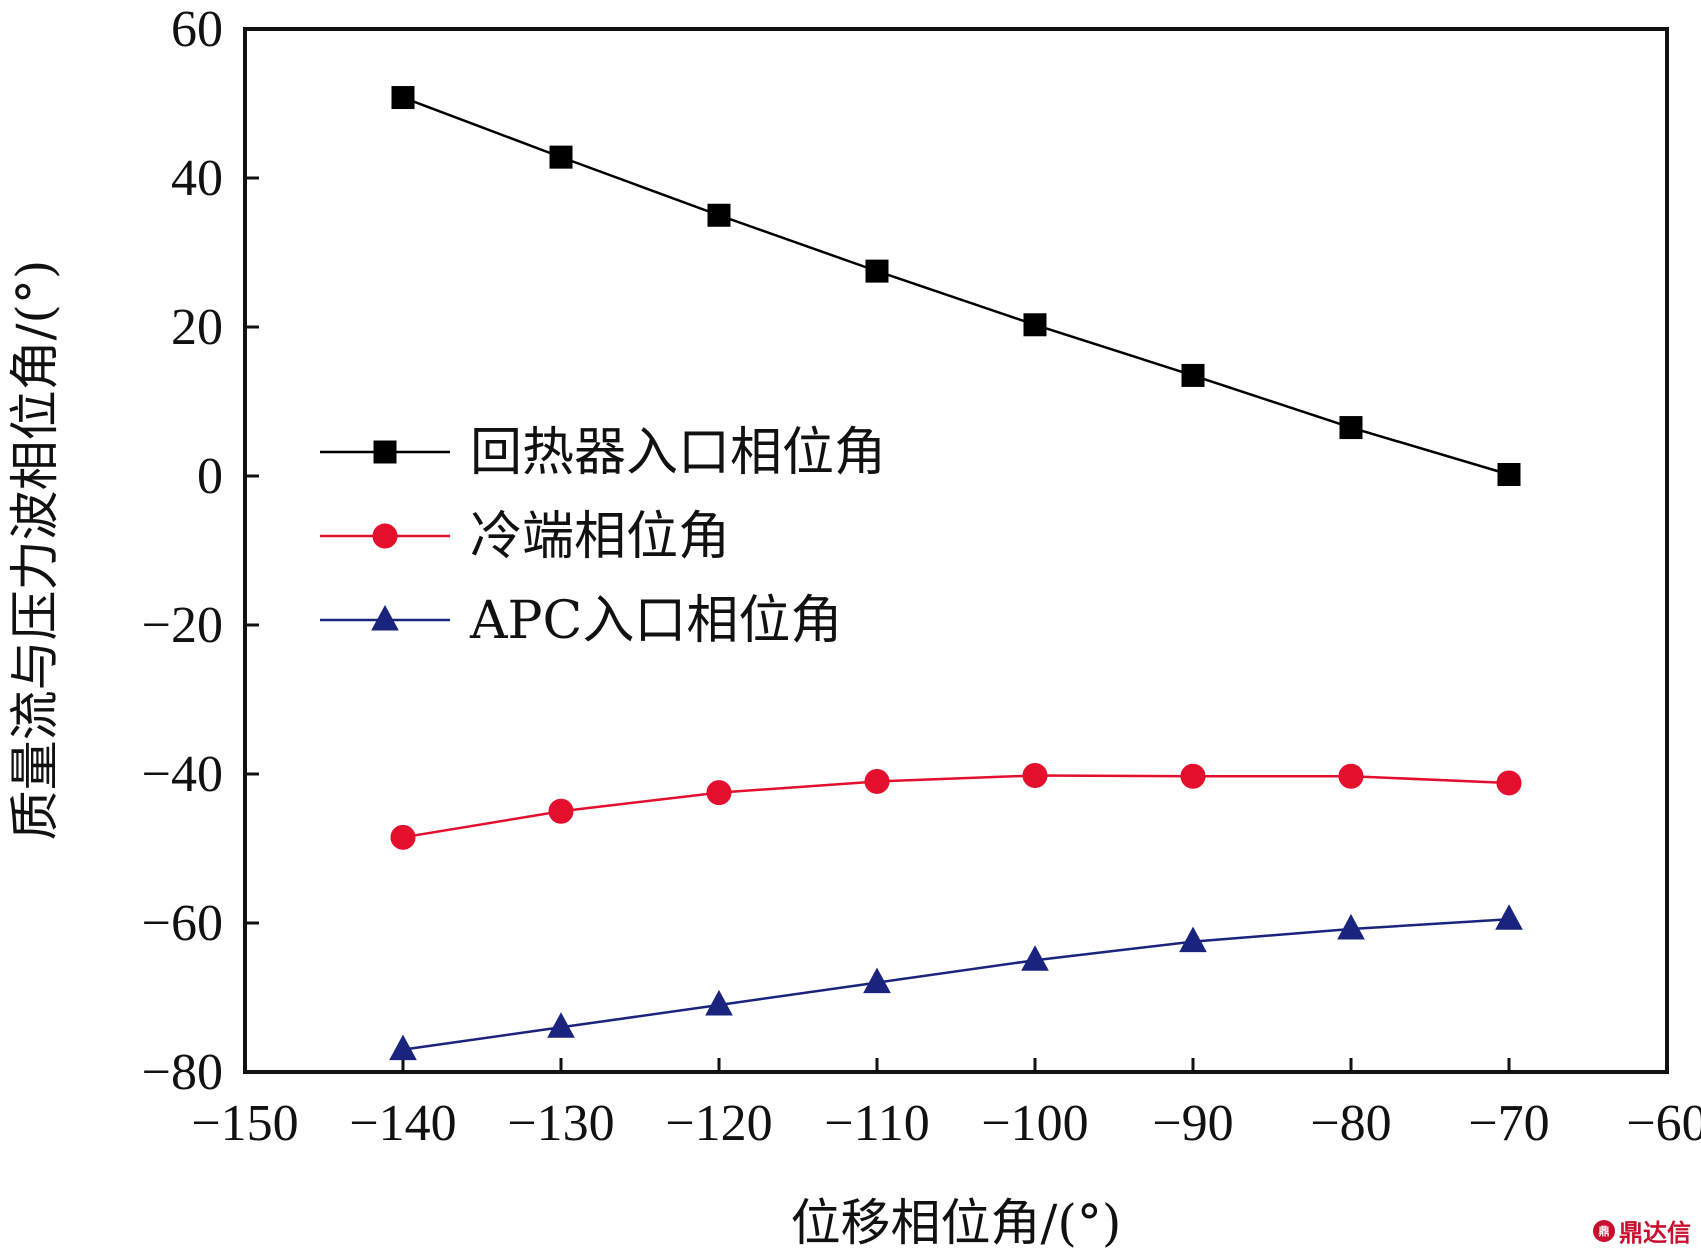 The width and height of the screenshot is (1701, 1252). Describe the element at coordinates (1192, 1123) in the screenshot. I see `x-tick-label: −90` at that location.